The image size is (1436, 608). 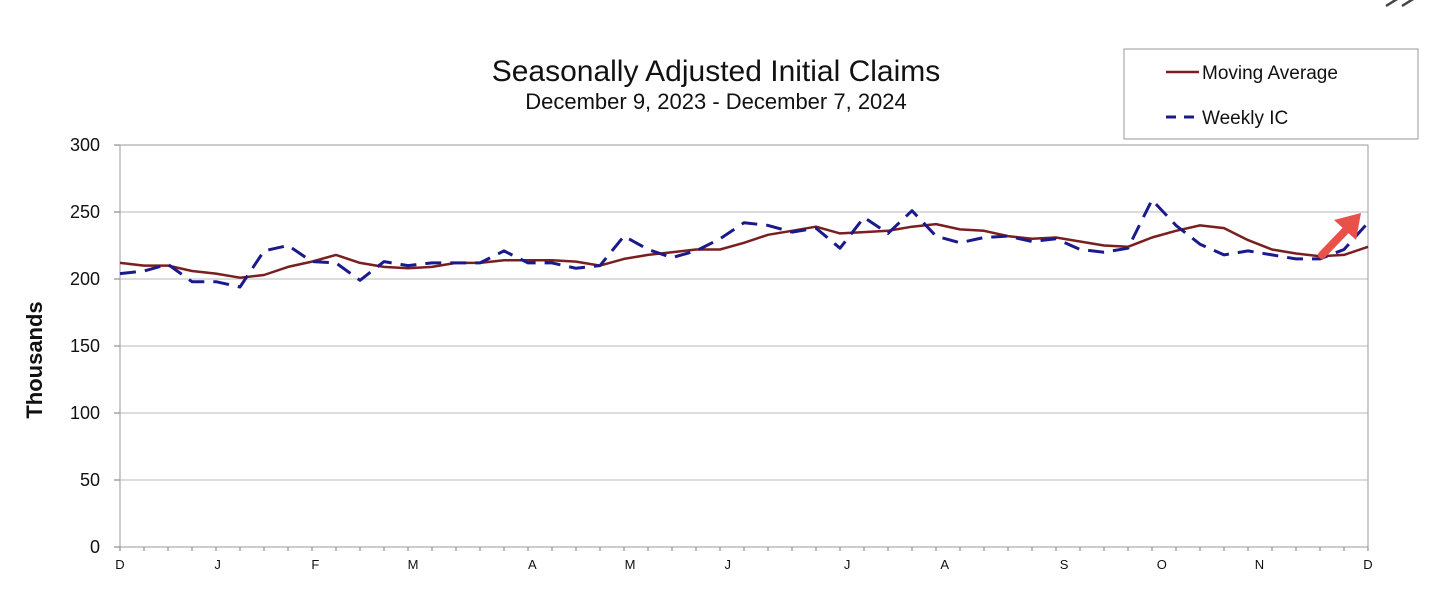 I want to click on chart-title: Seasonally Adjusted Initial Claims, so click(x=716, y=71).